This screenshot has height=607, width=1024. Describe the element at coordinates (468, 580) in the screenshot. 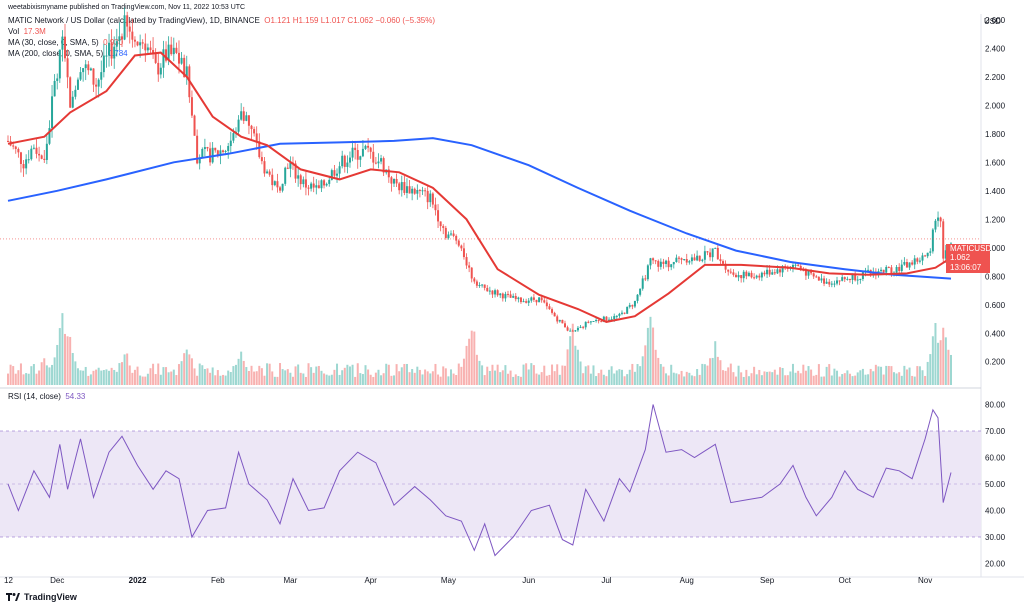

I see `time-axis-ticks: 12 Dec 2022 Feb Mar Apr May Jun Jul Aug Sep Oct Nov` at that location.